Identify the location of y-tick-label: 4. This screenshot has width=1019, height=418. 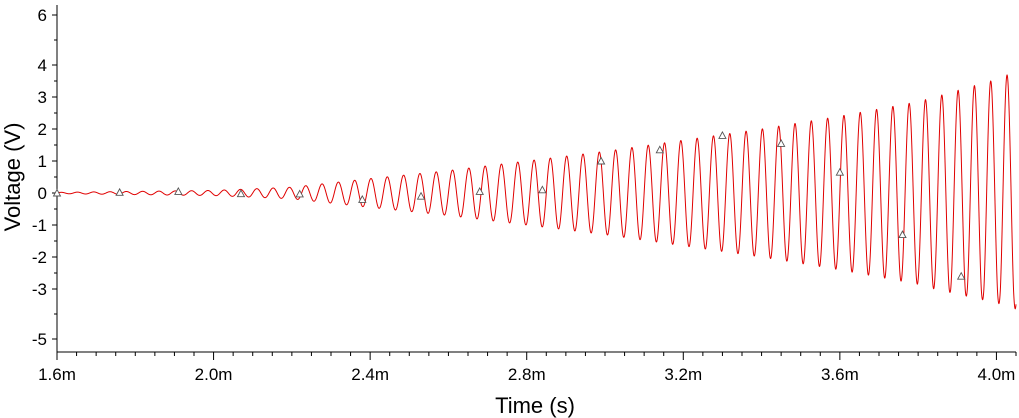
(42, 65).